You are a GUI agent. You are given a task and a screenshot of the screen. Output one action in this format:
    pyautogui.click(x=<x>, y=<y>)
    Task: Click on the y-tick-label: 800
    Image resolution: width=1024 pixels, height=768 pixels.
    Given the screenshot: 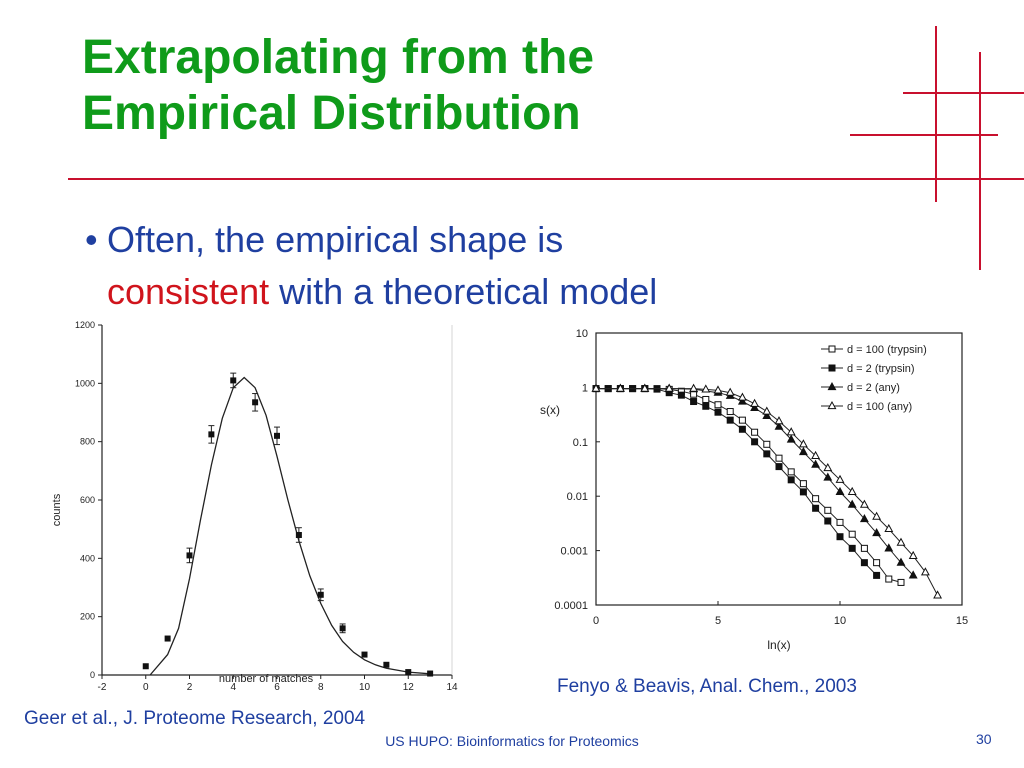 What is the action you would take?
    pyautogui.click(x=87, y=442)
    